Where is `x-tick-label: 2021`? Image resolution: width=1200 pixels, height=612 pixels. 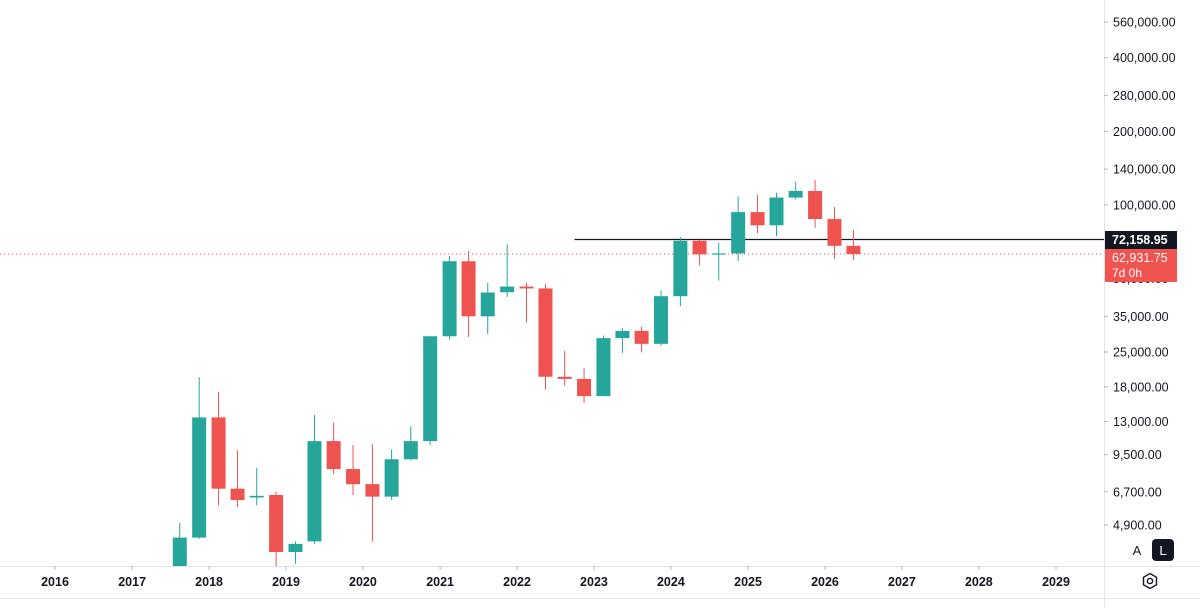
x-tick-label: 2021 is located at coordinates (440, 582).